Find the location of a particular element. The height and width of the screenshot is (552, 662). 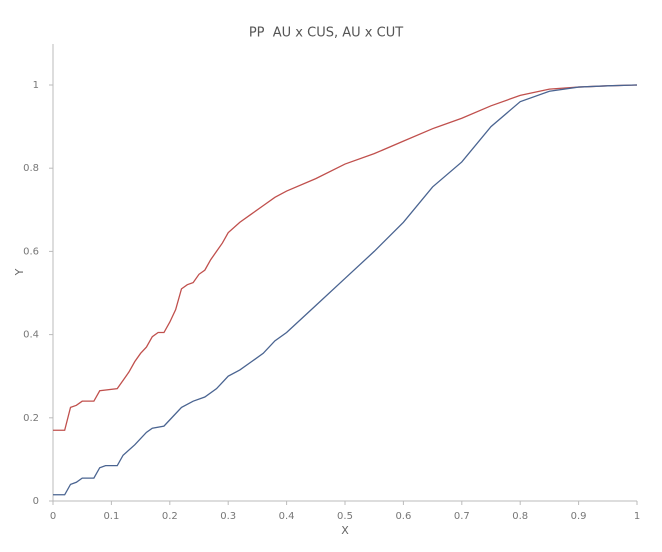

x-tick-label: 1 is located at coordinates (637, 516).